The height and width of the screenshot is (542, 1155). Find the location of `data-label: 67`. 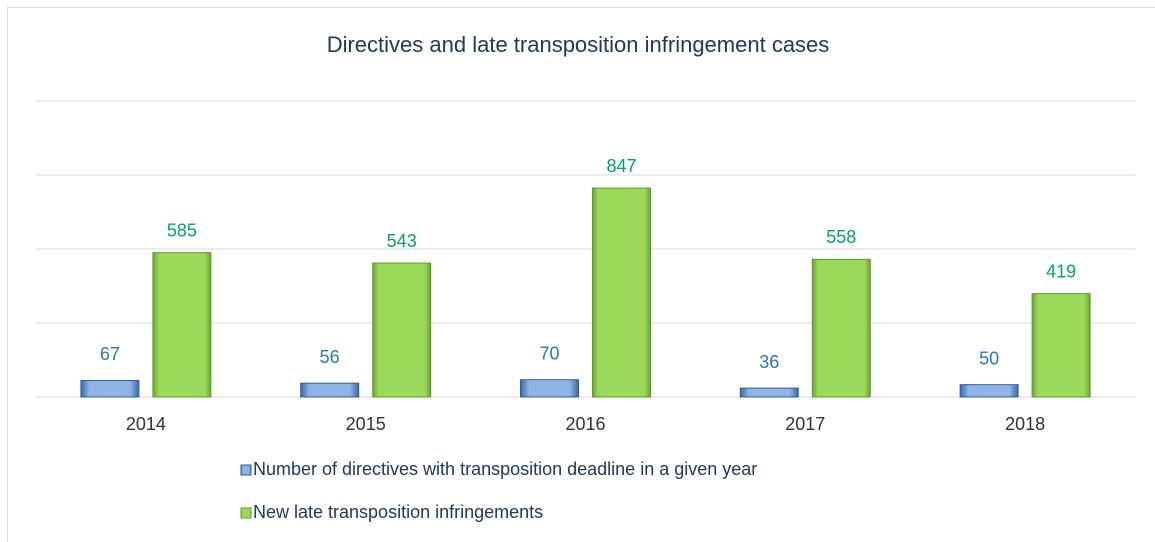

data-label: 67 is located at coordinates (110, 354).